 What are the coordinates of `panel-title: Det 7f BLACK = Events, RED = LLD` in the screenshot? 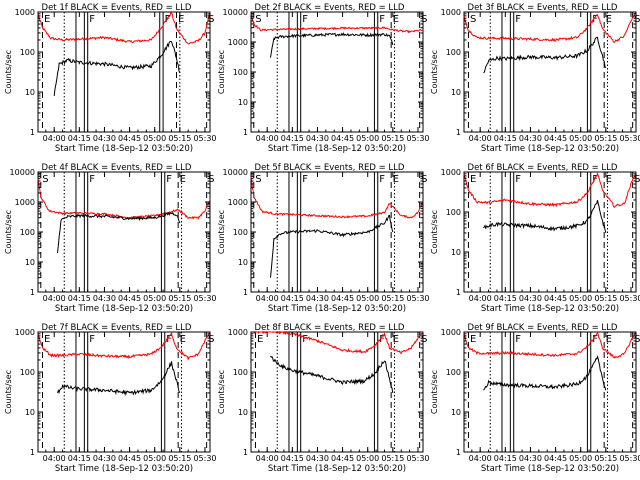 It's located at (117, 328).